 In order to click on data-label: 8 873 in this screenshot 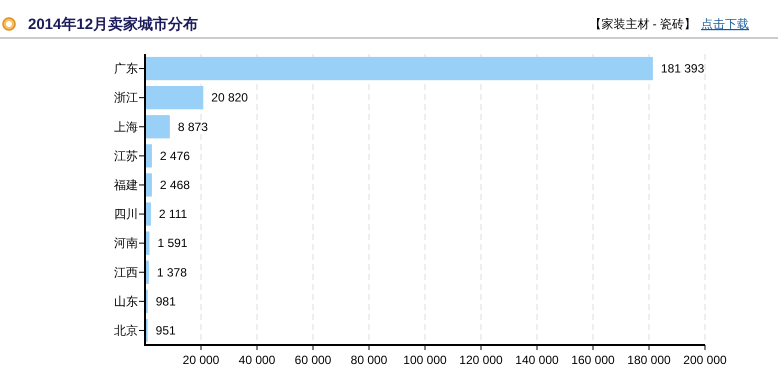, I will do `click(193, 127)`.